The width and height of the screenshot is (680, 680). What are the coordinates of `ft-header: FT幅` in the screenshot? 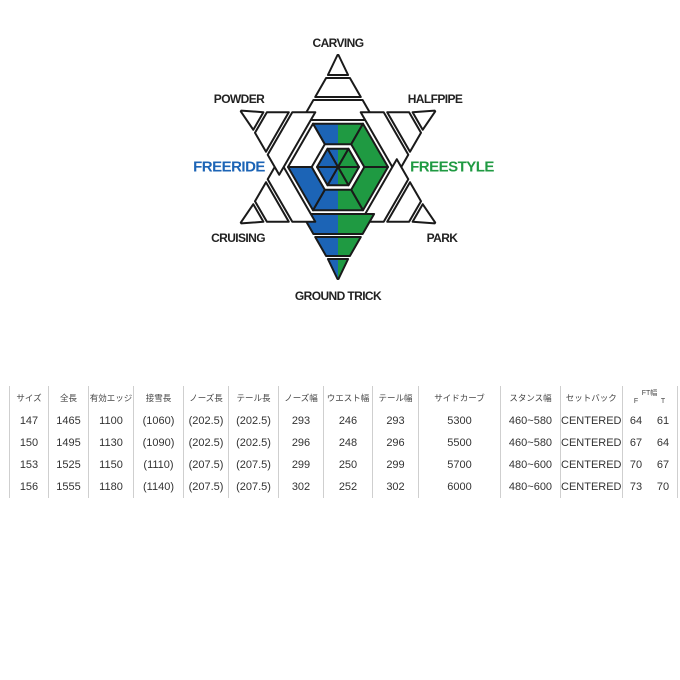 It's located at (649, 393).